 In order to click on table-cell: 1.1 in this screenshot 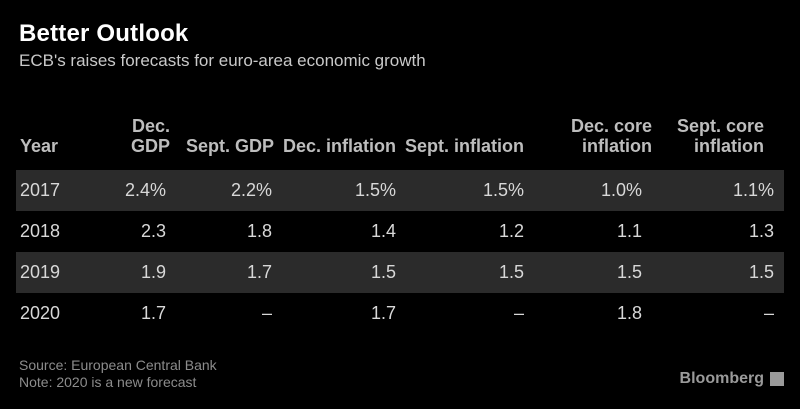, I will do `click(629, 231)`.